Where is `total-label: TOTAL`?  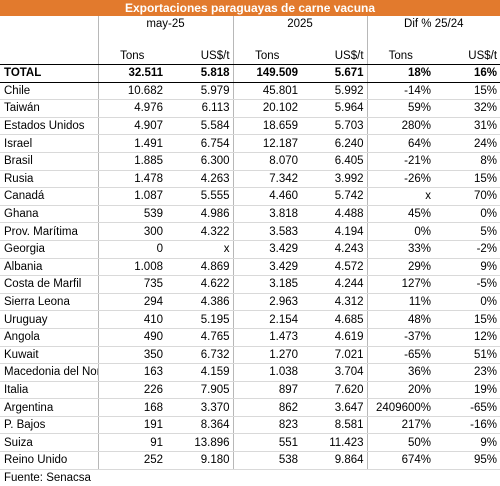
total-label: TOTAL is located at coordinates (49, 73).